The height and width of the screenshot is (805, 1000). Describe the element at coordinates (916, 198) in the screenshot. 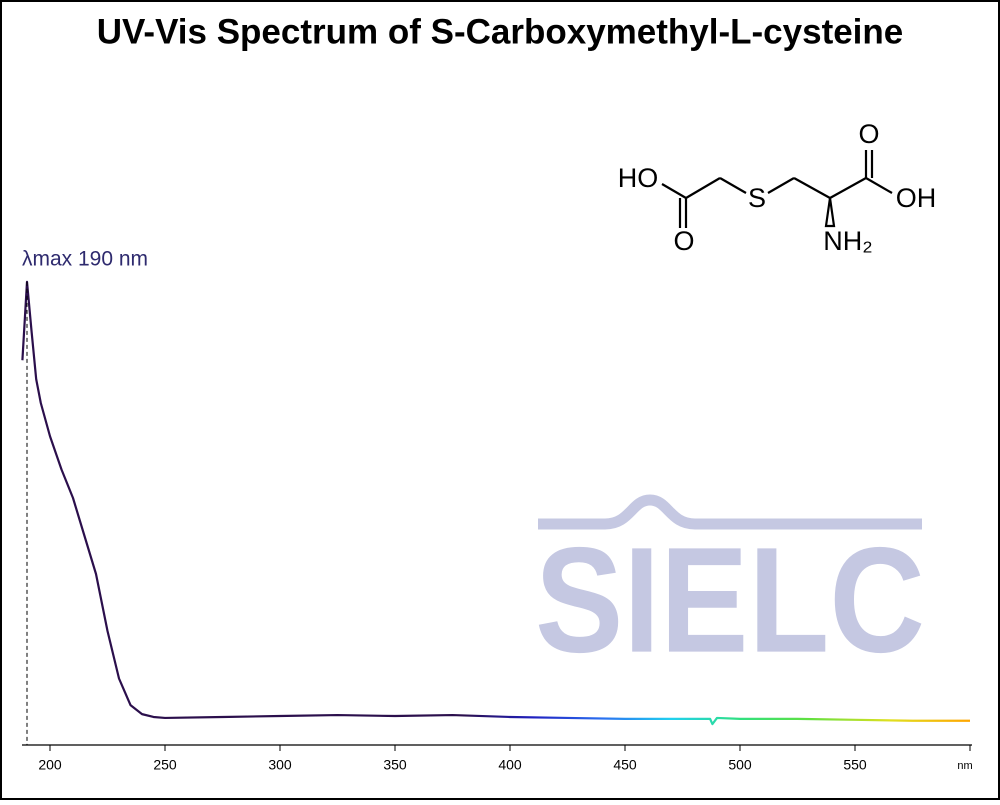

I see `atom-label: OH` at that location.